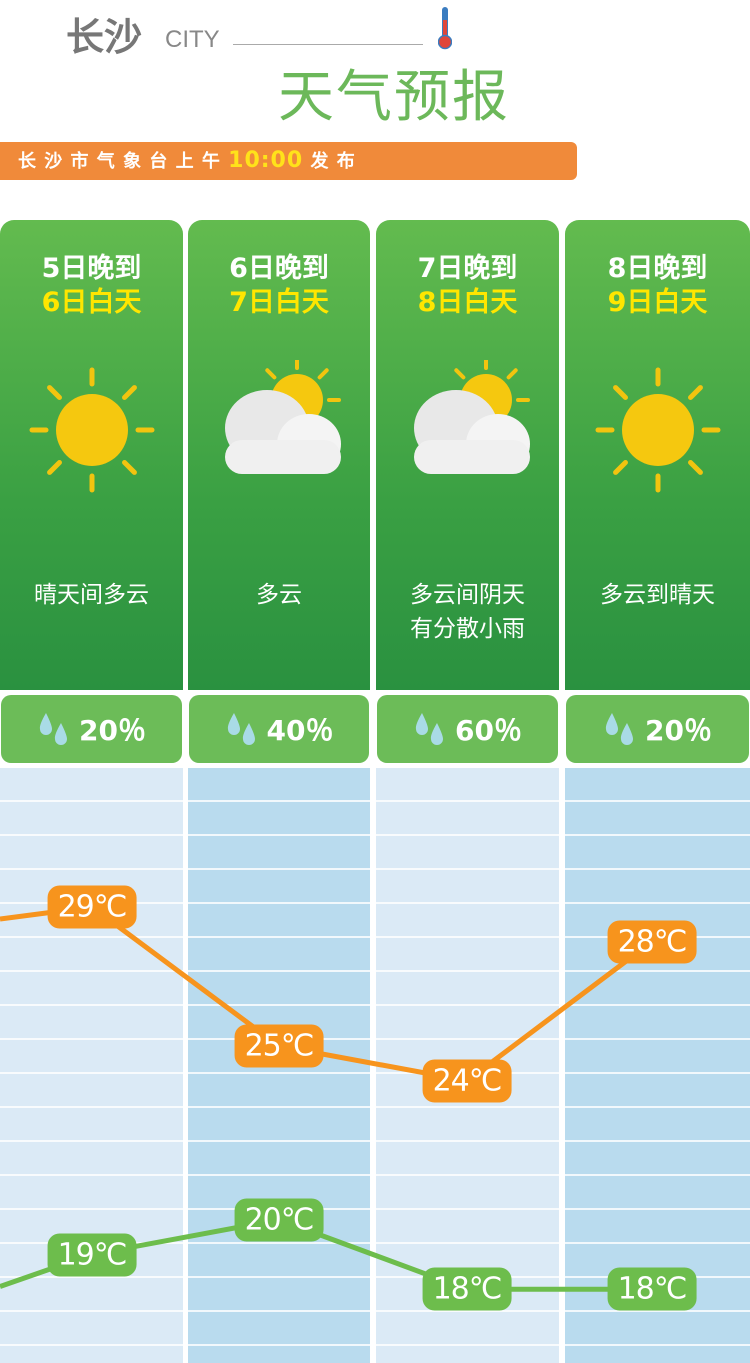 Image resolution: width=750 pixels, height=1363 pixels. Describe the element at coordinates (104, 36) in the screenshot. I see `city-name: 长沙` at that location.